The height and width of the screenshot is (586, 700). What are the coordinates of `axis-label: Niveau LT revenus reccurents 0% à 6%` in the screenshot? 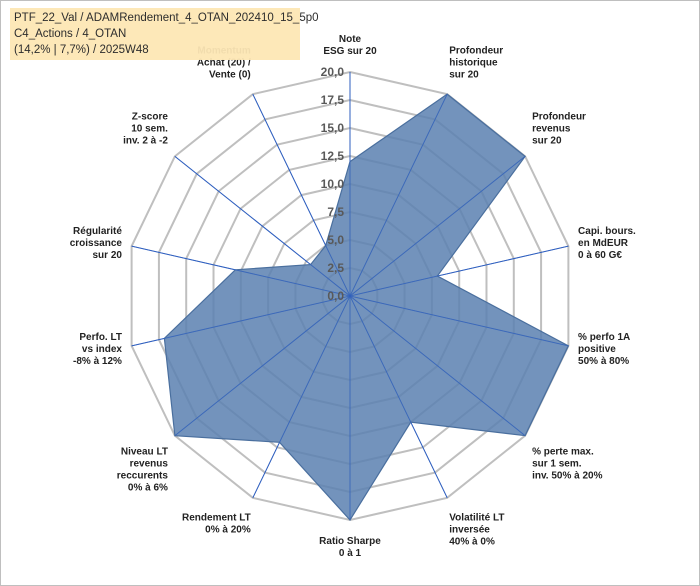 It's located at (143, 469).